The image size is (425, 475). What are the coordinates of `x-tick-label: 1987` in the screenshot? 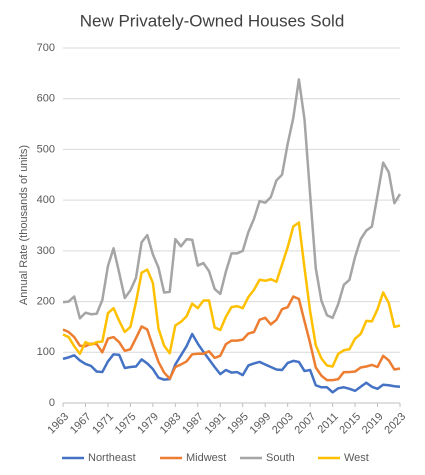 It's located at (193, 424).